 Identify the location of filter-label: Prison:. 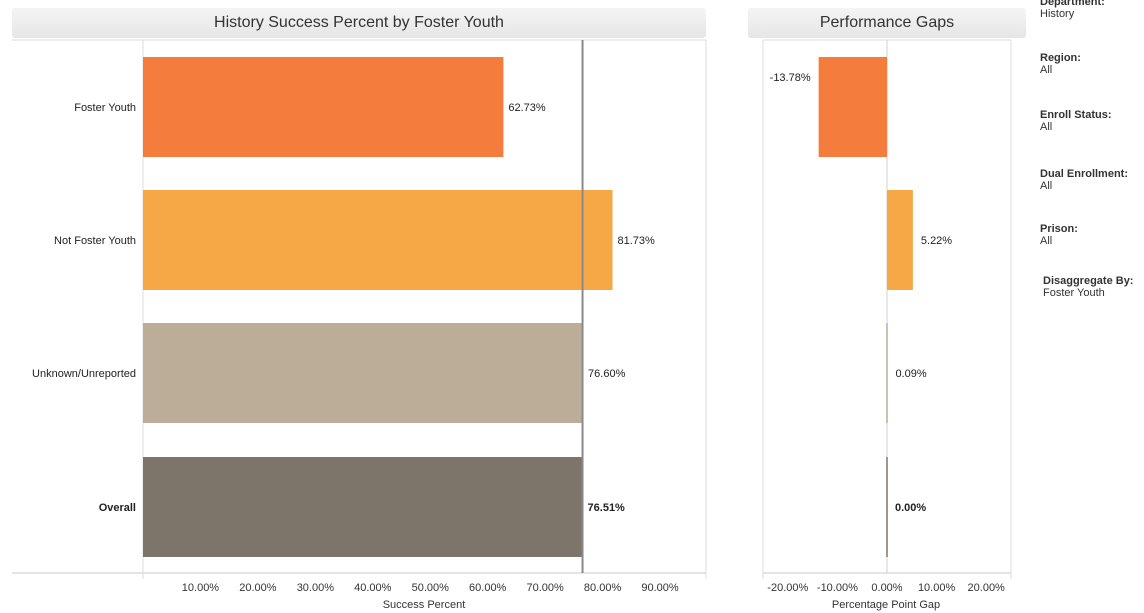
(1059, 229).